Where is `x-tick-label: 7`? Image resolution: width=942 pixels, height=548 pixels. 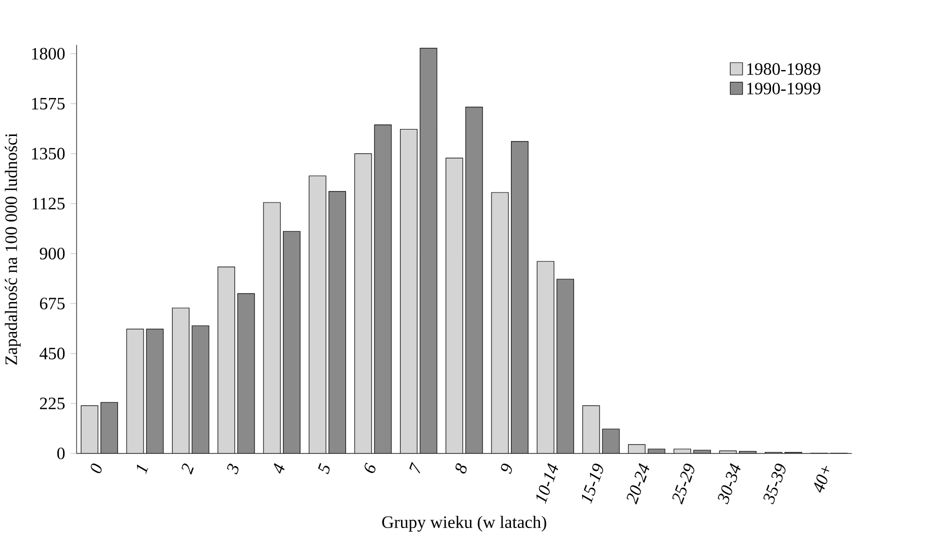 x-tick-label: 7 is located at coordinates (414, 468).